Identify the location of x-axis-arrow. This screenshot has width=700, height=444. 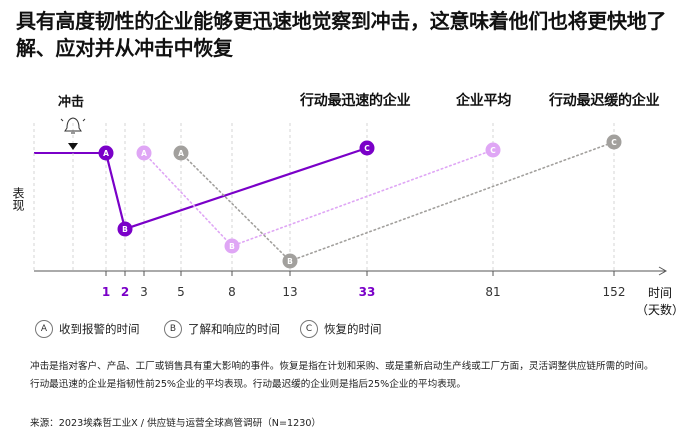
(663, 271).